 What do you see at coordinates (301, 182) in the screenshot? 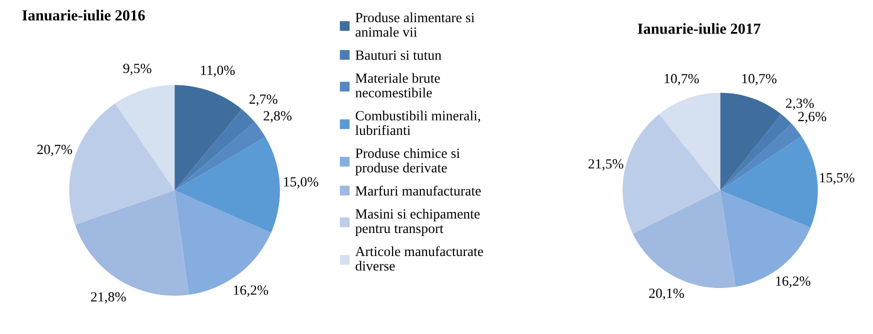
I see `data-label: 15,0%` at bounding box center [301, 182].